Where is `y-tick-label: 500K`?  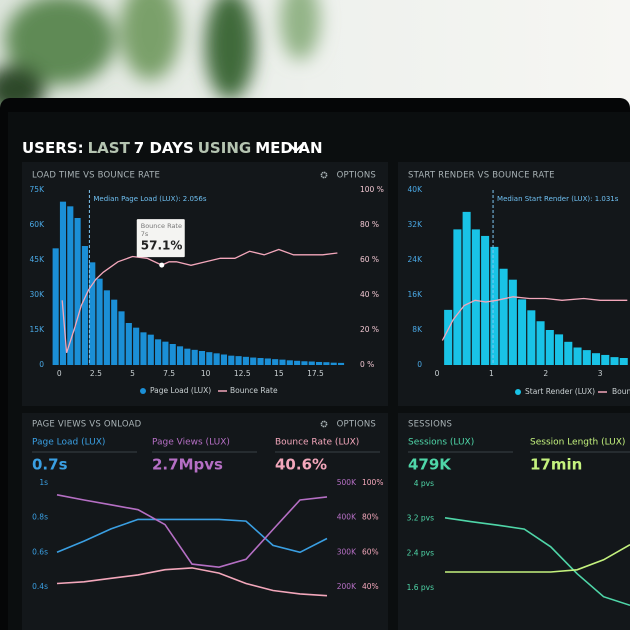 y-tick-label: 500K is located at coordinates (347, 482).